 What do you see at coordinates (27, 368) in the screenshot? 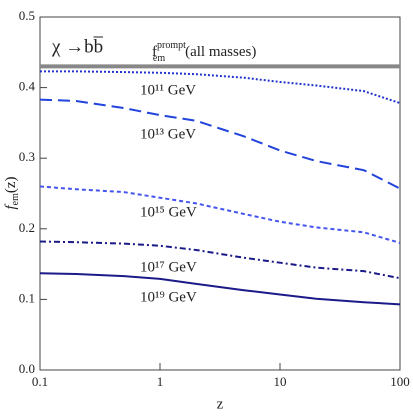
I see `y-tick-label: 0.0` at bounding box center [27, 368].